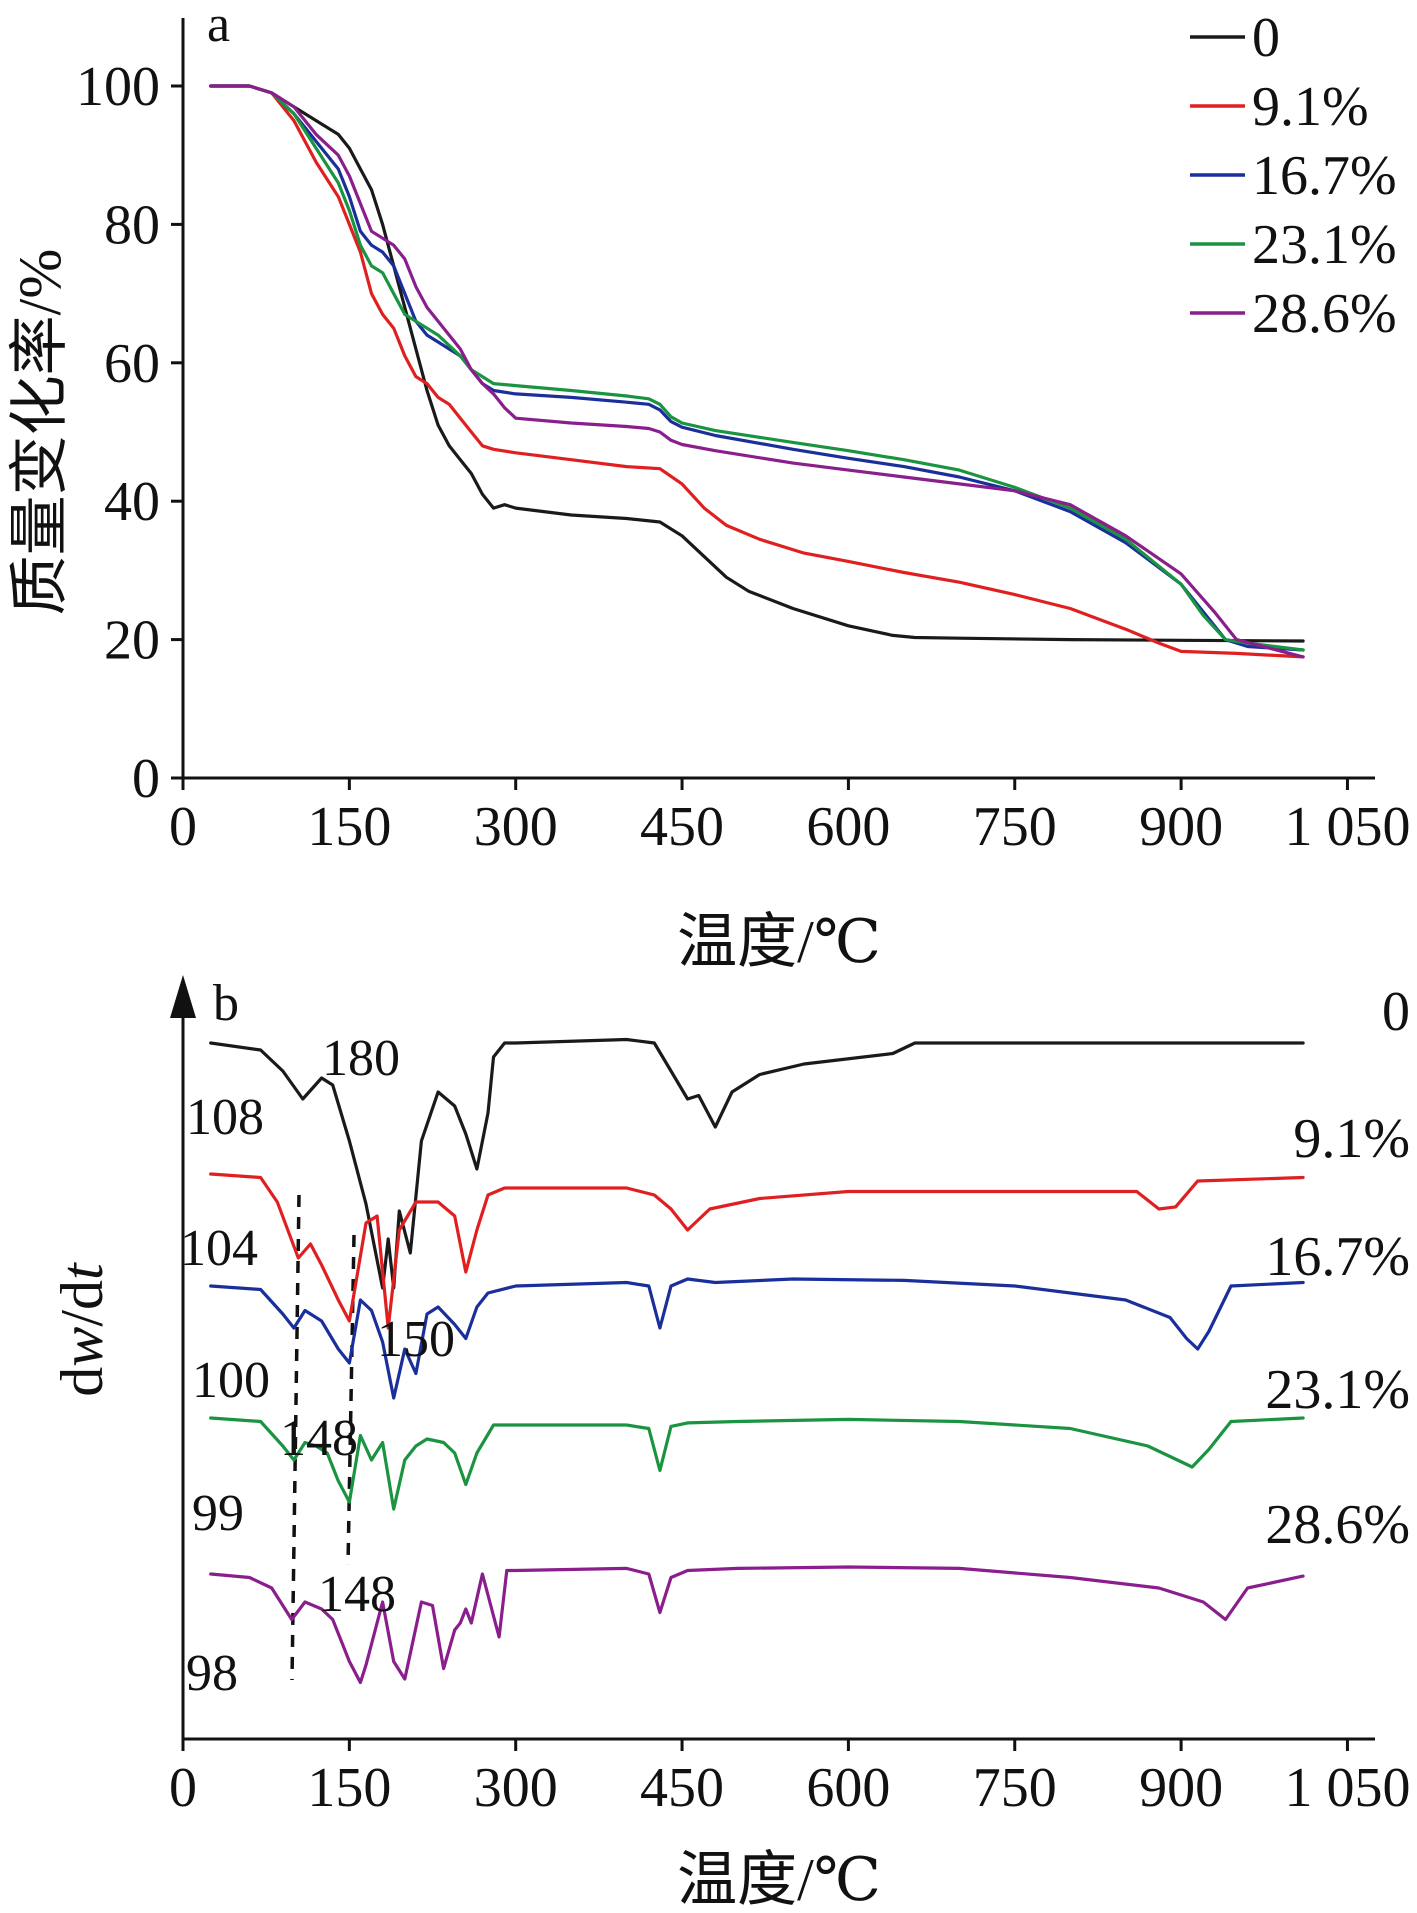 The height and width of the screenshot is (1913, 1417). Describe the element at coordinates (132, 502) in the screenshot. I see `panel-a-y-tick-label: 40` at that location.